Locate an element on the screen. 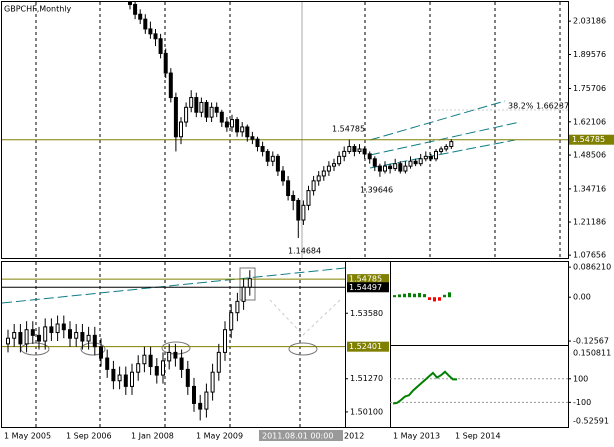 The height and width of the screenshot is (447, 614). level-tag-label: 1.52401 is located at coordinates (365, 346).